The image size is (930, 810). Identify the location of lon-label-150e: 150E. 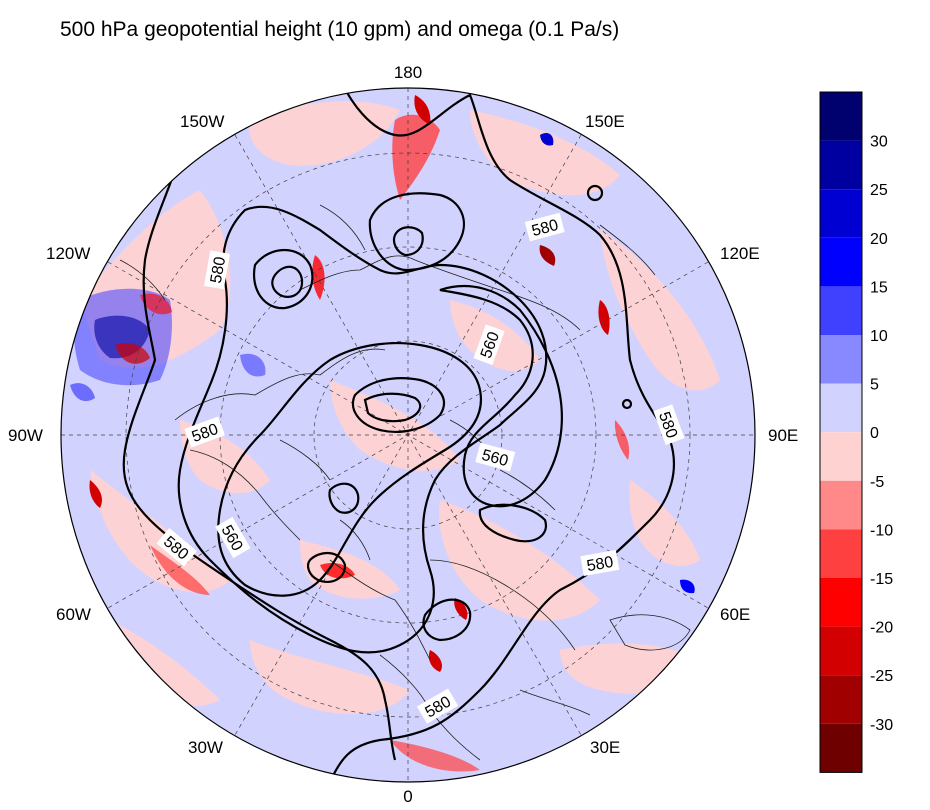
(605, 121).